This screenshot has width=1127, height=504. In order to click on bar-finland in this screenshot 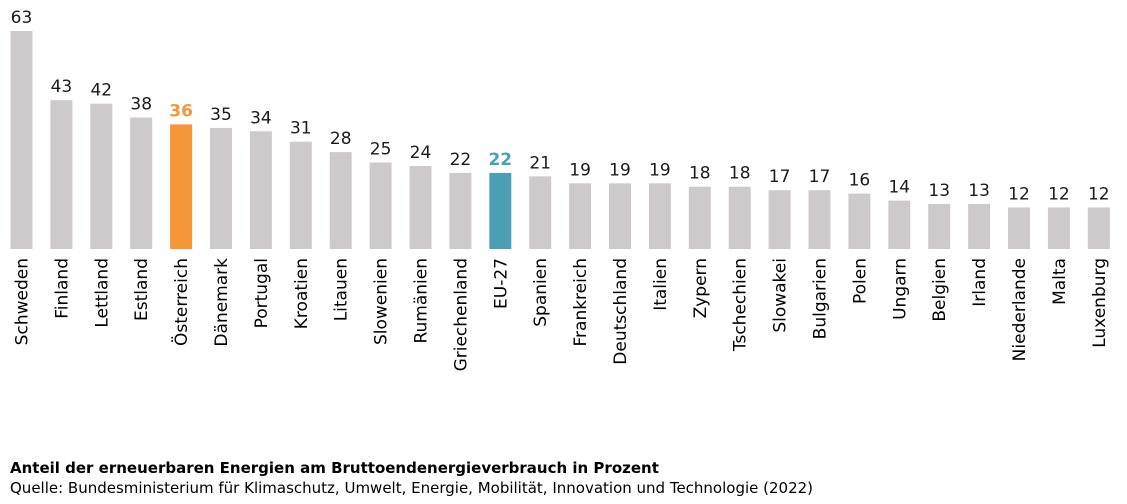, I will do `click(61, 174)`.